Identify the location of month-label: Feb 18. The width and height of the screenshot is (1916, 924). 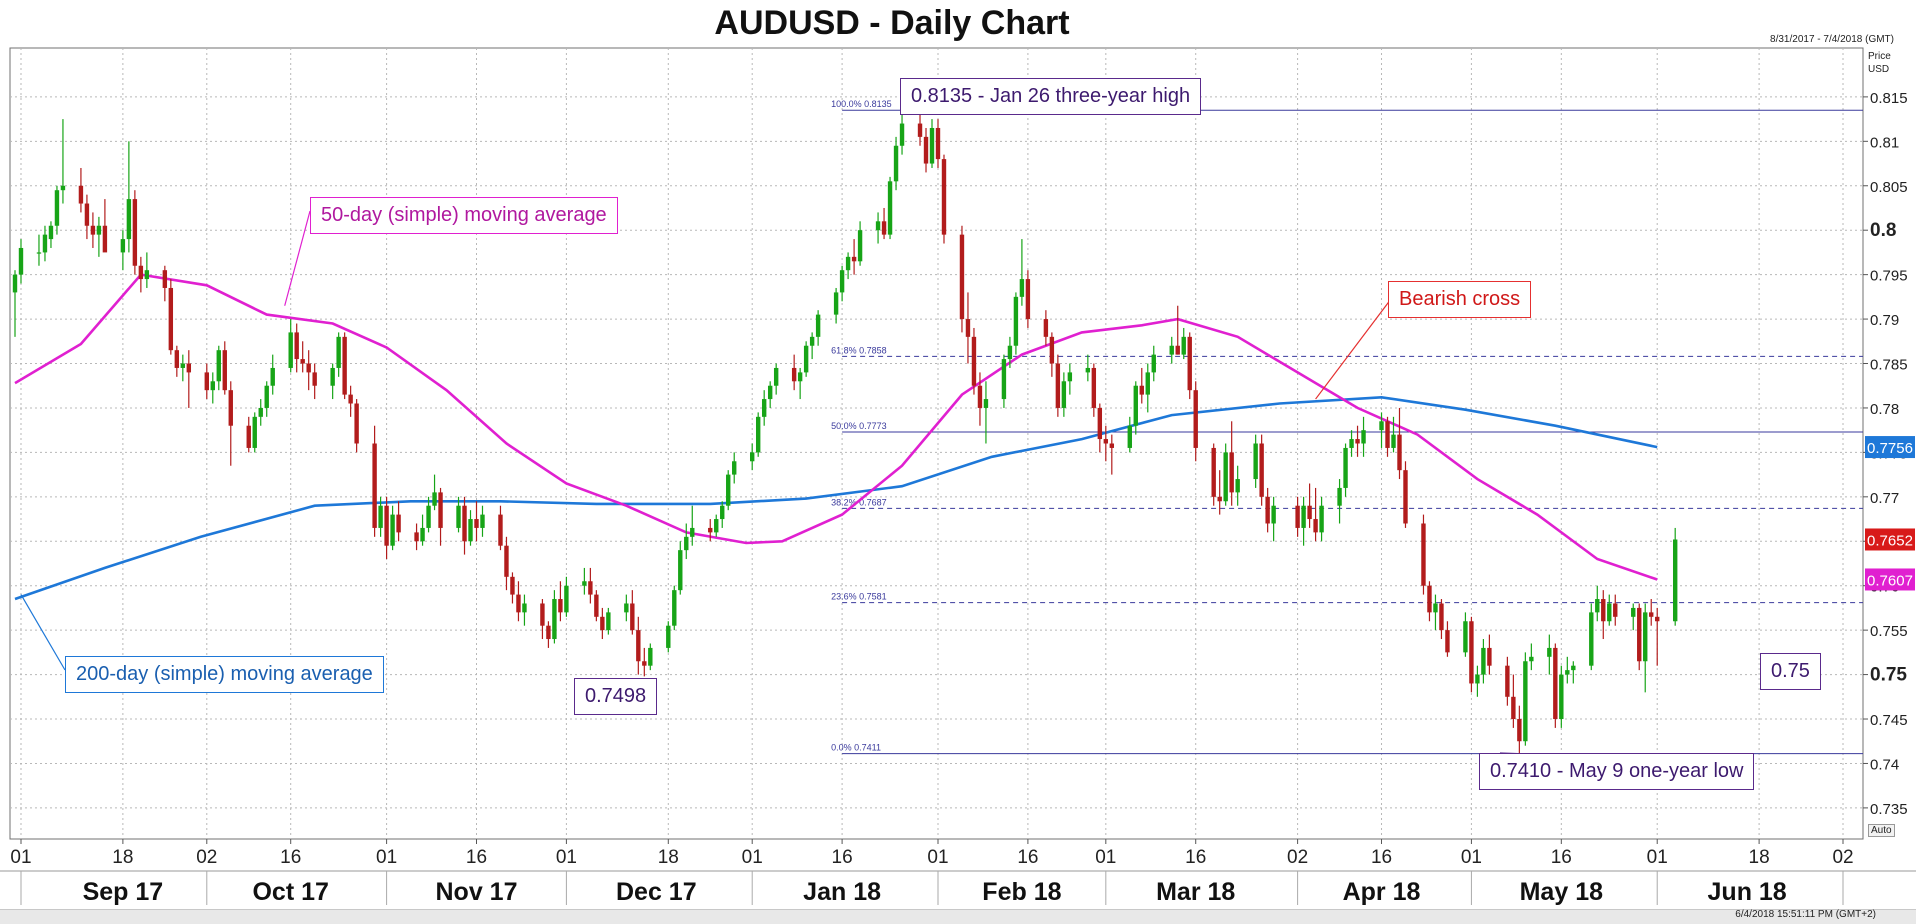
(1021, 892).